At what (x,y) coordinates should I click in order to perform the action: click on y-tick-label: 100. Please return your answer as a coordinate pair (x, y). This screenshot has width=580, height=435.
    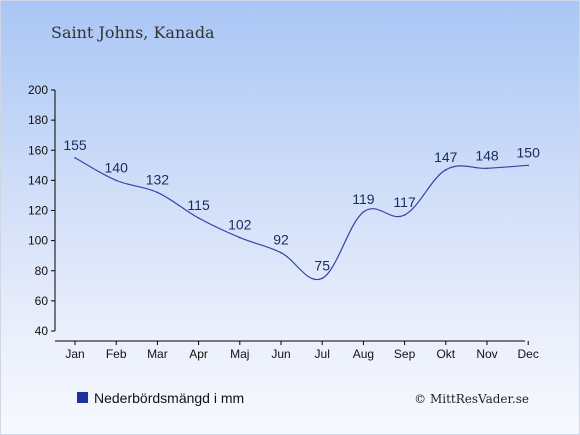
    Looking at the image, I should click on (38, 241).